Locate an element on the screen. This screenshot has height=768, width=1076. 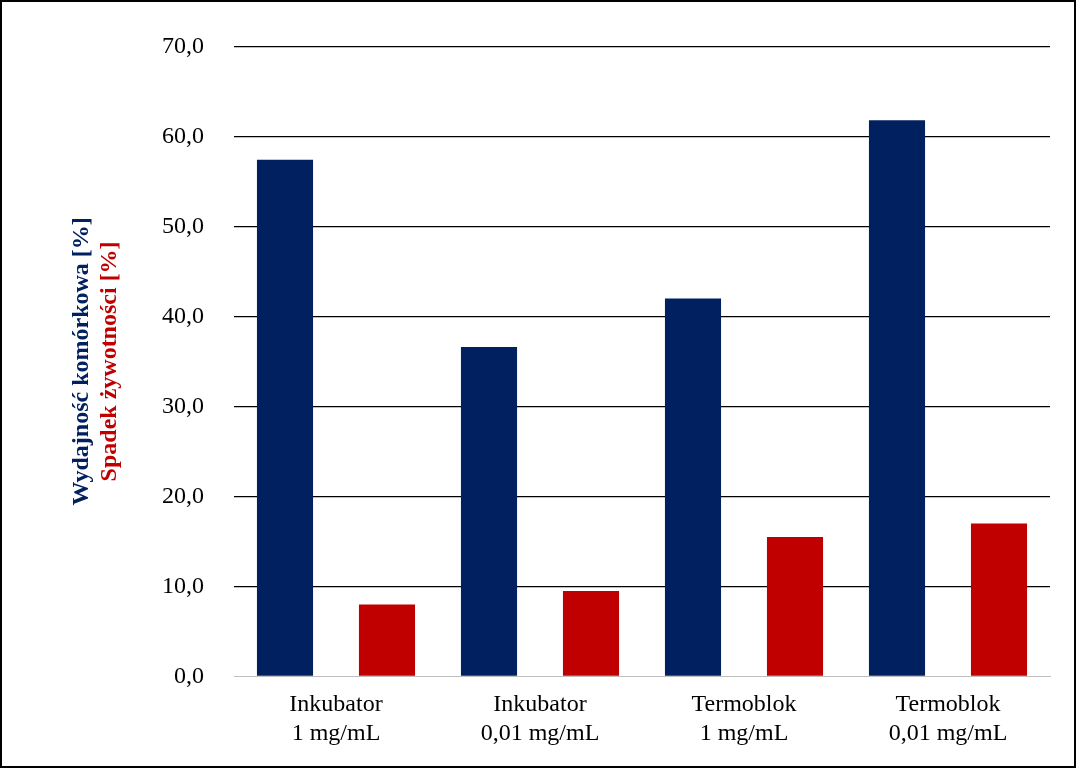
x-tick-label: Termoblok 0,01 mg/mL is located at coordinates (948, 717).